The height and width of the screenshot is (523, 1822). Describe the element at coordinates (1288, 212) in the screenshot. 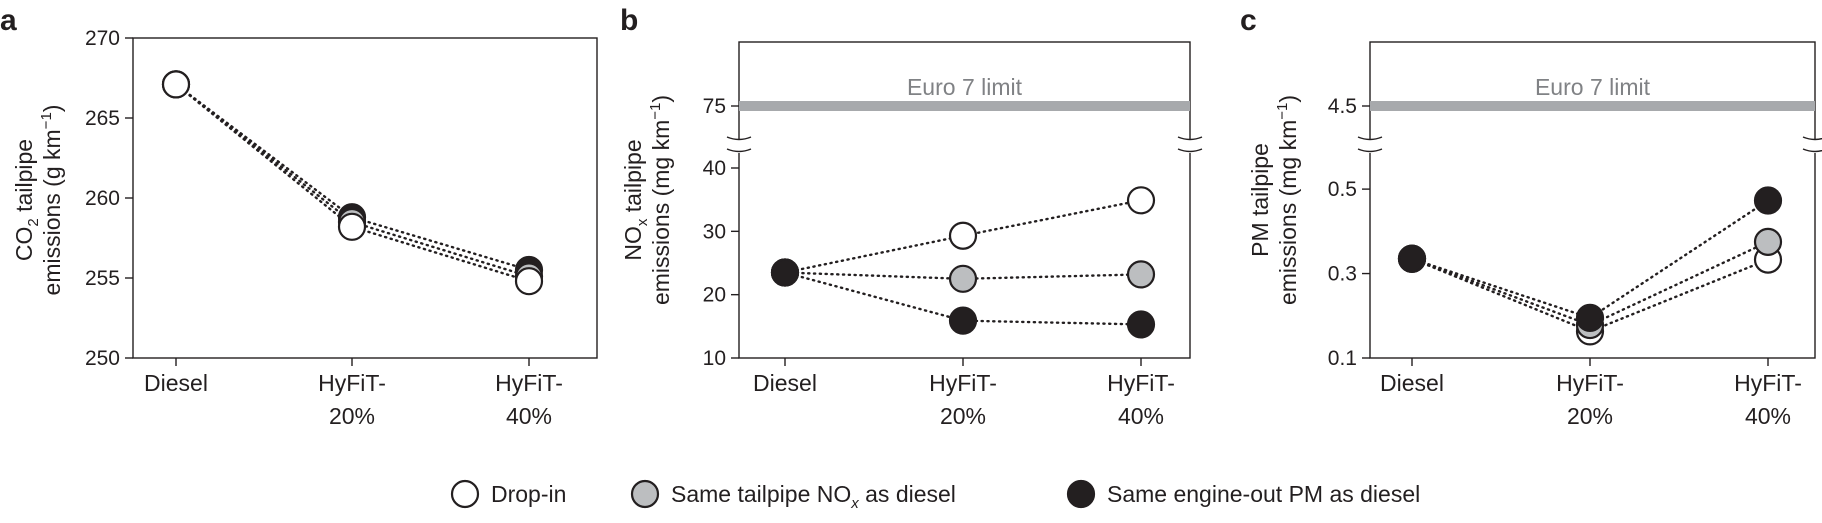

I see `ylabel-text: emissions (mg km` at that location.